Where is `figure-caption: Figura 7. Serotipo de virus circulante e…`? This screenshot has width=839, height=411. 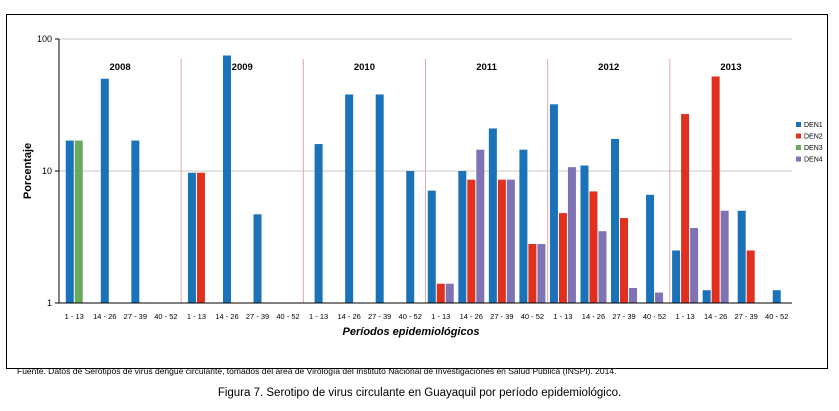
figure-caption: Figura 7. Serotipo de virus circulante e… is located at coordinates (419, 393).